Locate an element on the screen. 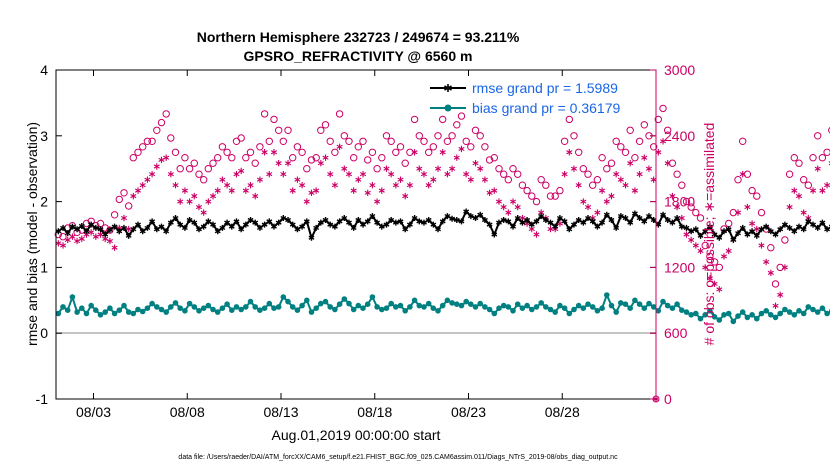 This screenshot has height=470, width=830. y2-tick-label: 0 is located at coordinates (668, 399).